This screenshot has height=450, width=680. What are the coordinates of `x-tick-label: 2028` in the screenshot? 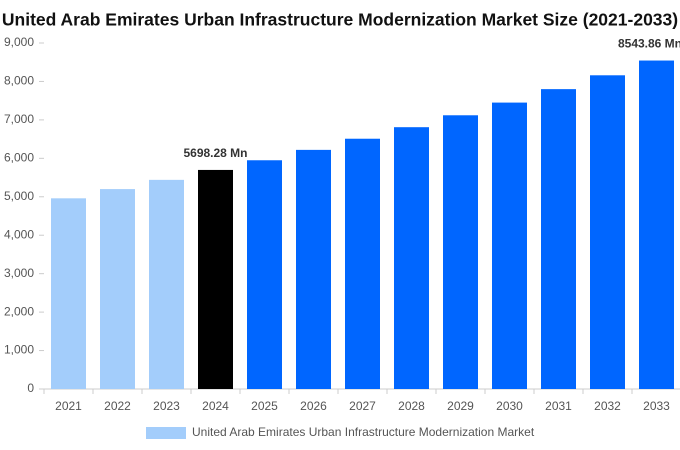 It's located at (411, 406).